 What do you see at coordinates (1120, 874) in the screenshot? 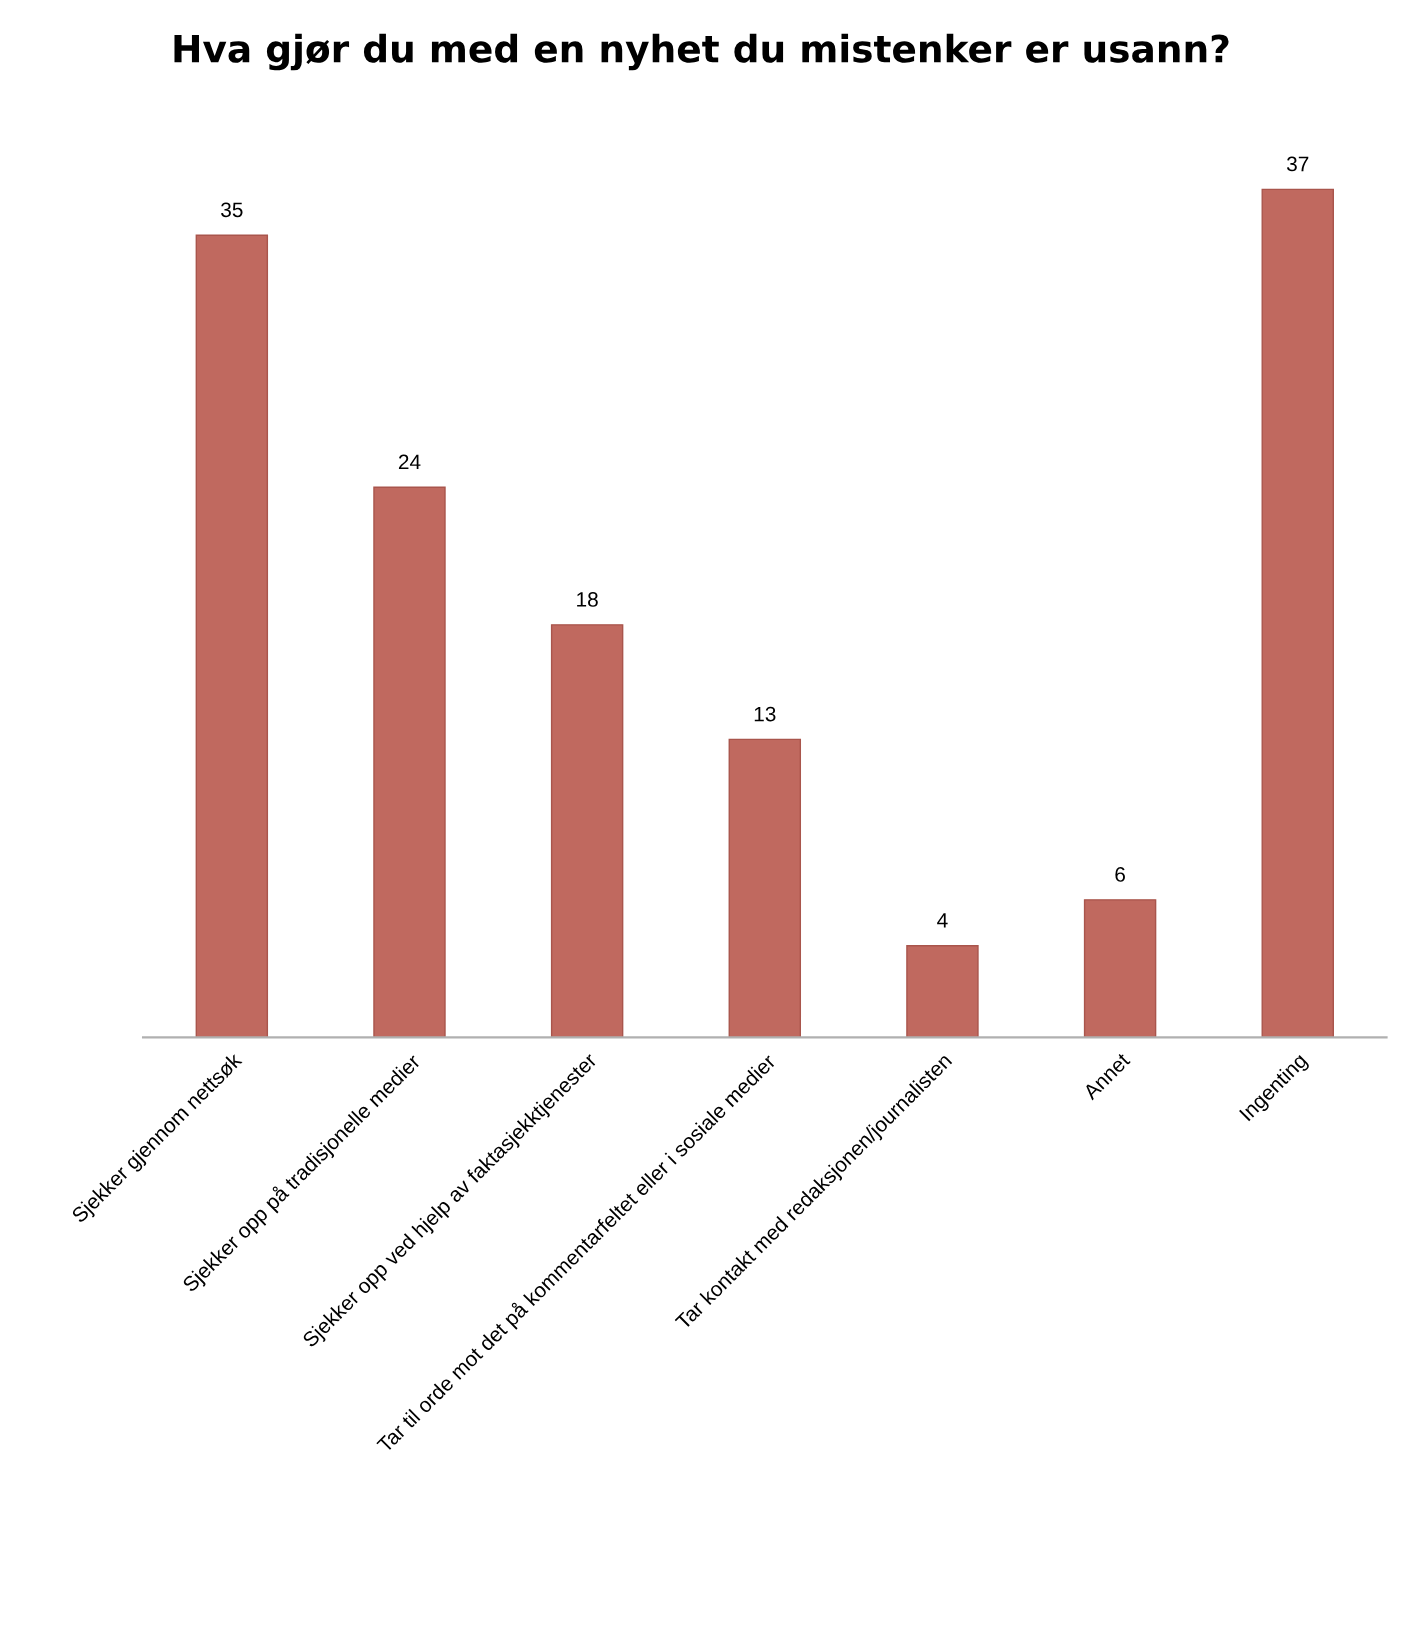
I see `data-label: 6` at bounding box center [1120, 874].